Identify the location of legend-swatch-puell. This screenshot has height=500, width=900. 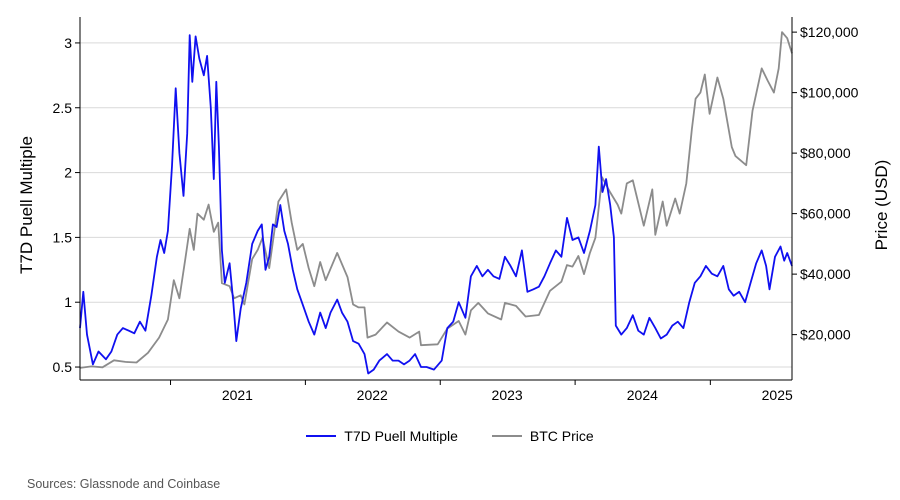
(321, 436).